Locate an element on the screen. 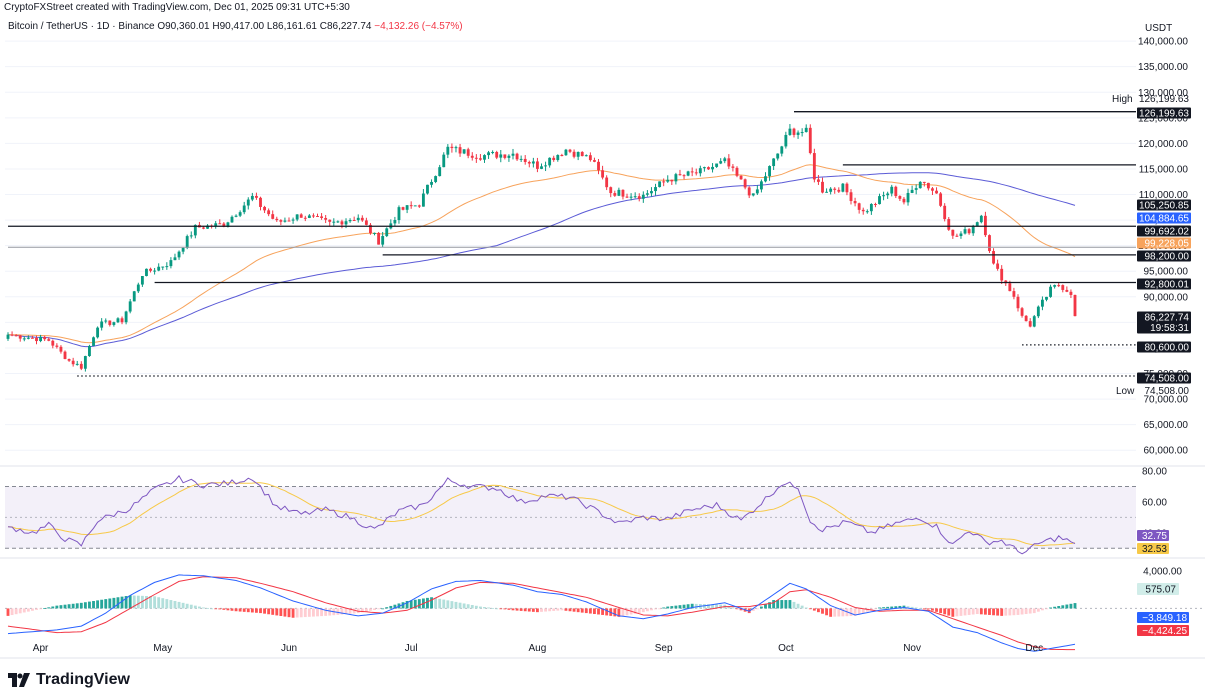  macd-tag-bg is located at coordinates (1163, 617).